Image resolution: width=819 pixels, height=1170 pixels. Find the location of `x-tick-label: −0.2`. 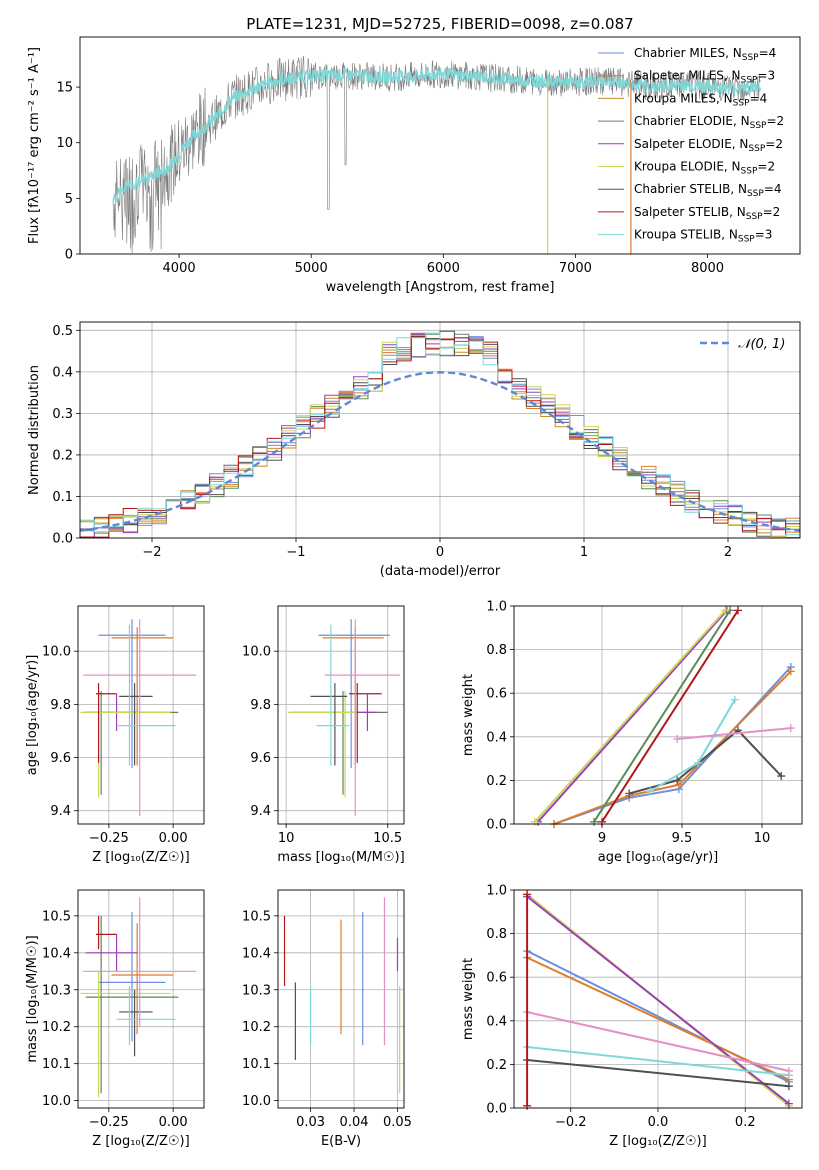

x-tick-label: −0.2 is located at coordinates (571, 1122).